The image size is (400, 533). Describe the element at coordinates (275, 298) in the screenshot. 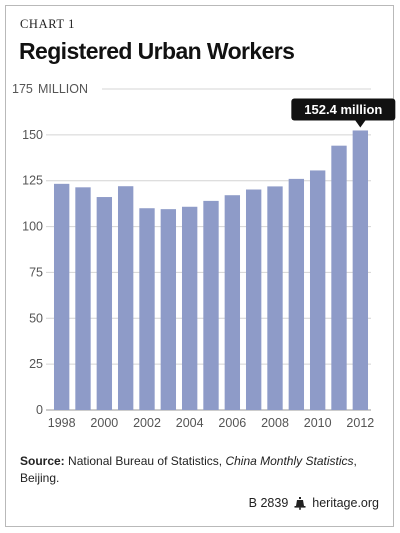

I see `bar-2008` at that location.